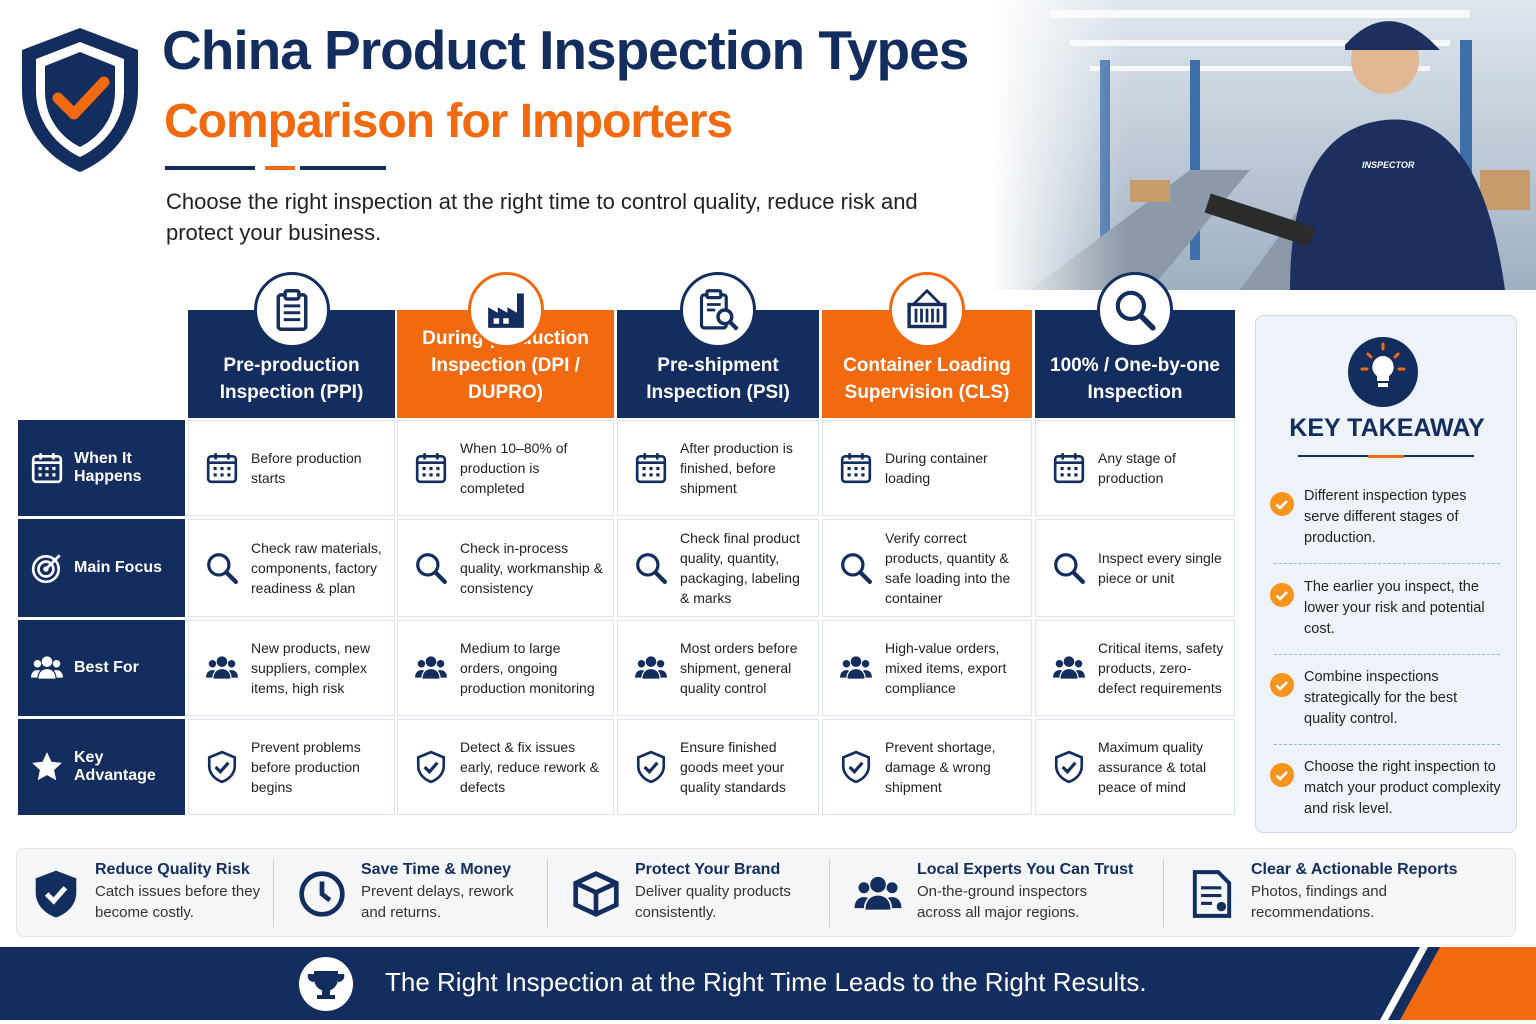  Describe the element at coordinates (1354, 869) in the screenshot. I see `benefit-title: Clear & Actionable Reports` at that location.